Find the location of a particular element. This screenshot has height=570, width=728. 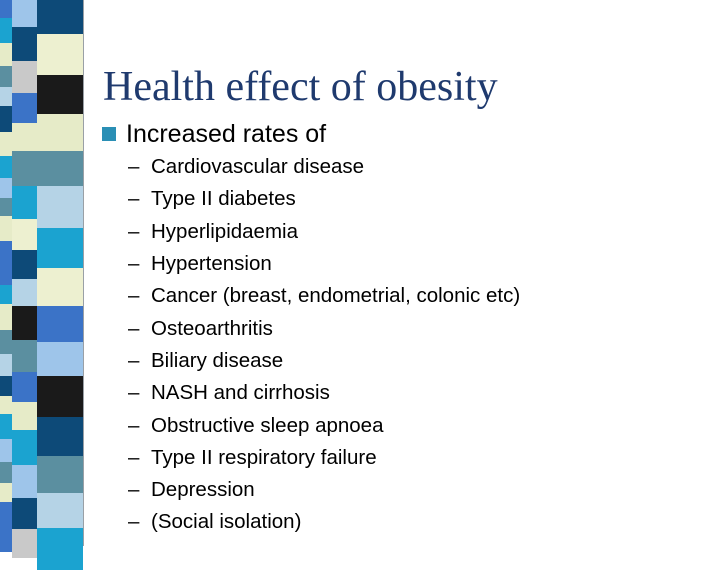

stripe-column-left is located at coordinates (6, 276).